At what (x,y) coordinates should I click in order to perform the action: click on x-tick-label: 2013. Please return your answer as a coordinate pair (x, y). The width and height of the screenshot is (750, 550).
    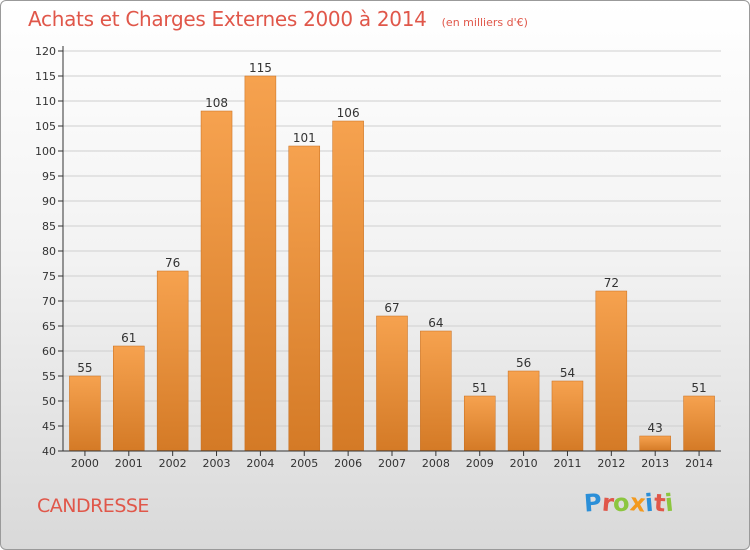
    Looking at the image, I should click on (655, 463).